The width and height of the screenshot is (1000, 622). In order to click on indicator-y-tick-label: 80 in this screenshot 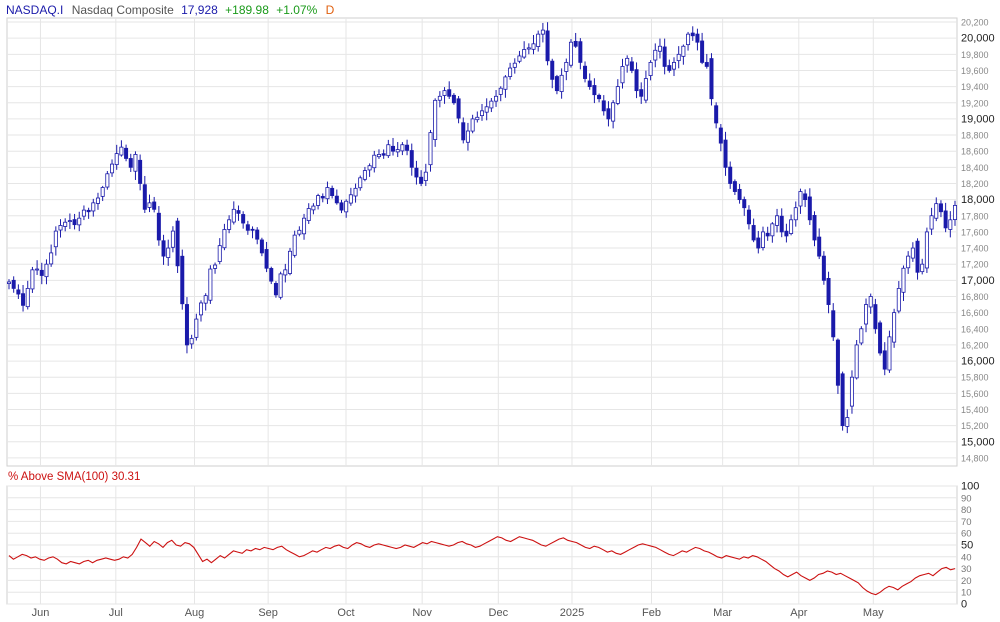, I will do `click(966, 510)`.